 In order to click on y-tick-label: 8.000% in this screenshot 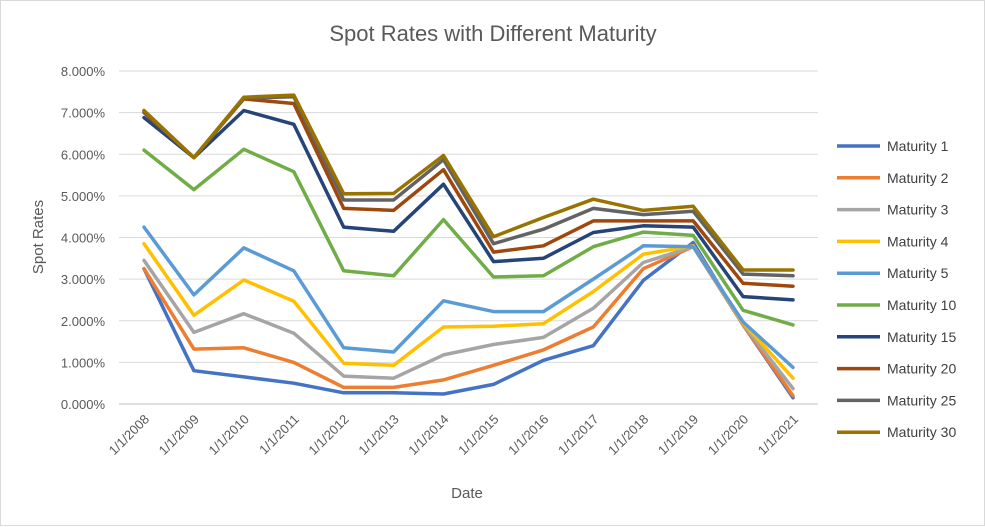, I will do `click(83, 71)`.